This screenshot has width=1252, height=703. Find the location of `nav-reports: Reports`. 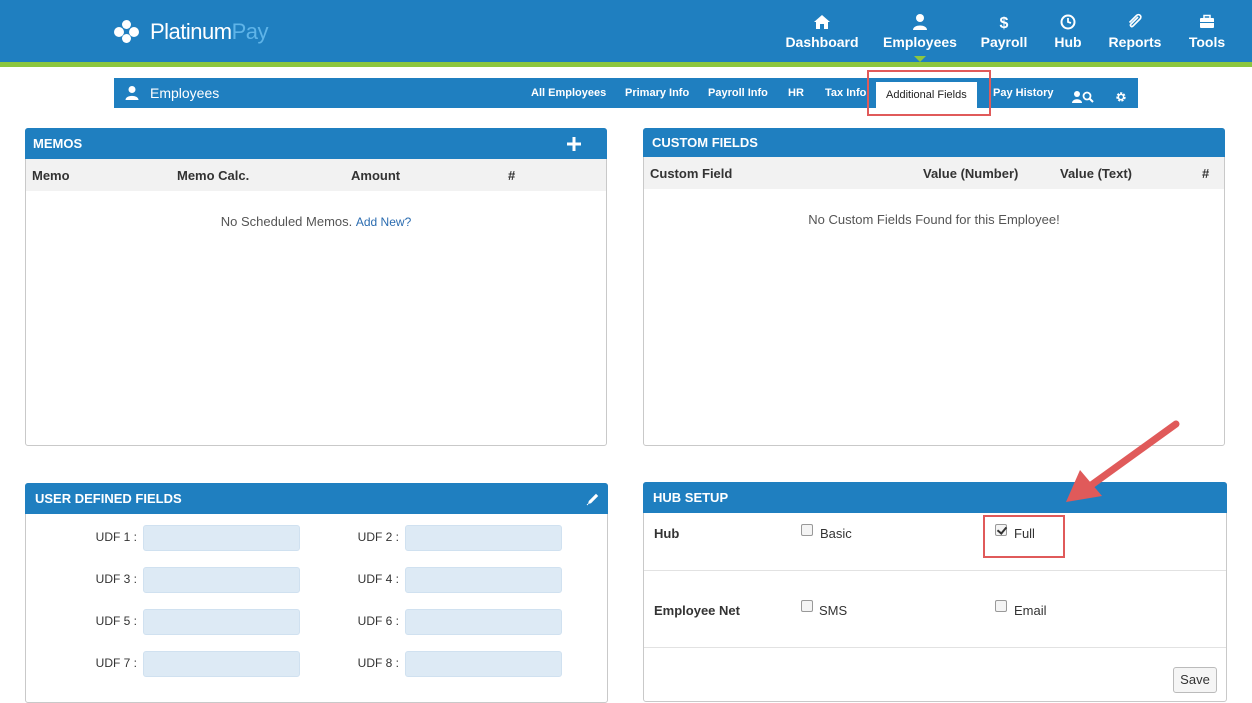

nav-reports: Reports is located at coordinates (1135, 31).